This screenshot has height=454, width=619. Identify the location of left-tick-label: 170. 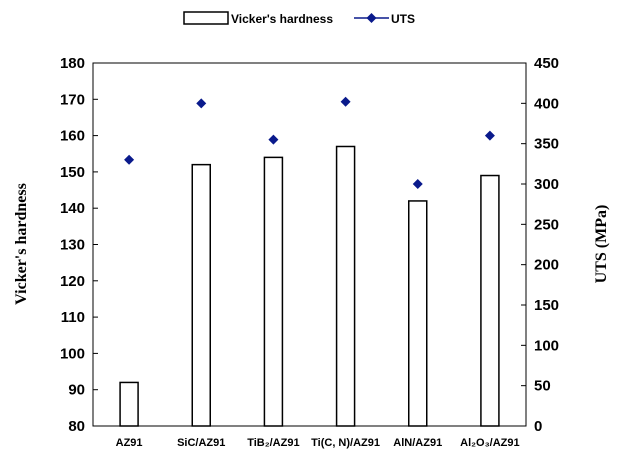
(72, 99).